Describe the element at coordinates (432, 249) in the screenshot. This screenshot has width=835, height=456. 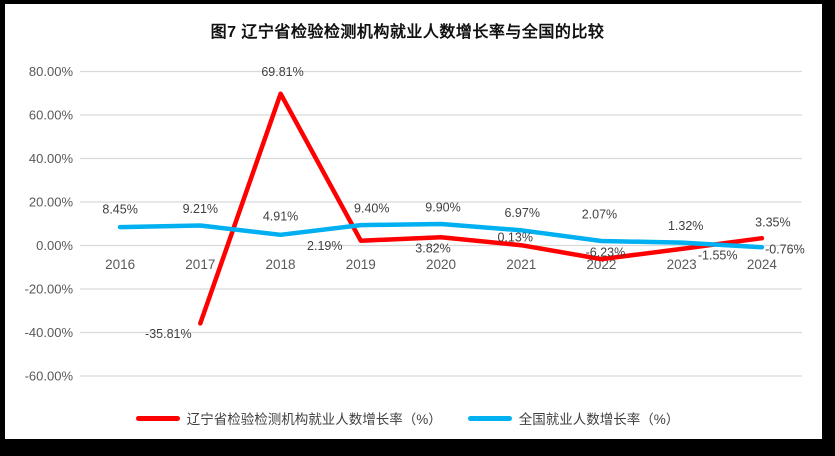
I see `data-label: 3.82%` at that location.